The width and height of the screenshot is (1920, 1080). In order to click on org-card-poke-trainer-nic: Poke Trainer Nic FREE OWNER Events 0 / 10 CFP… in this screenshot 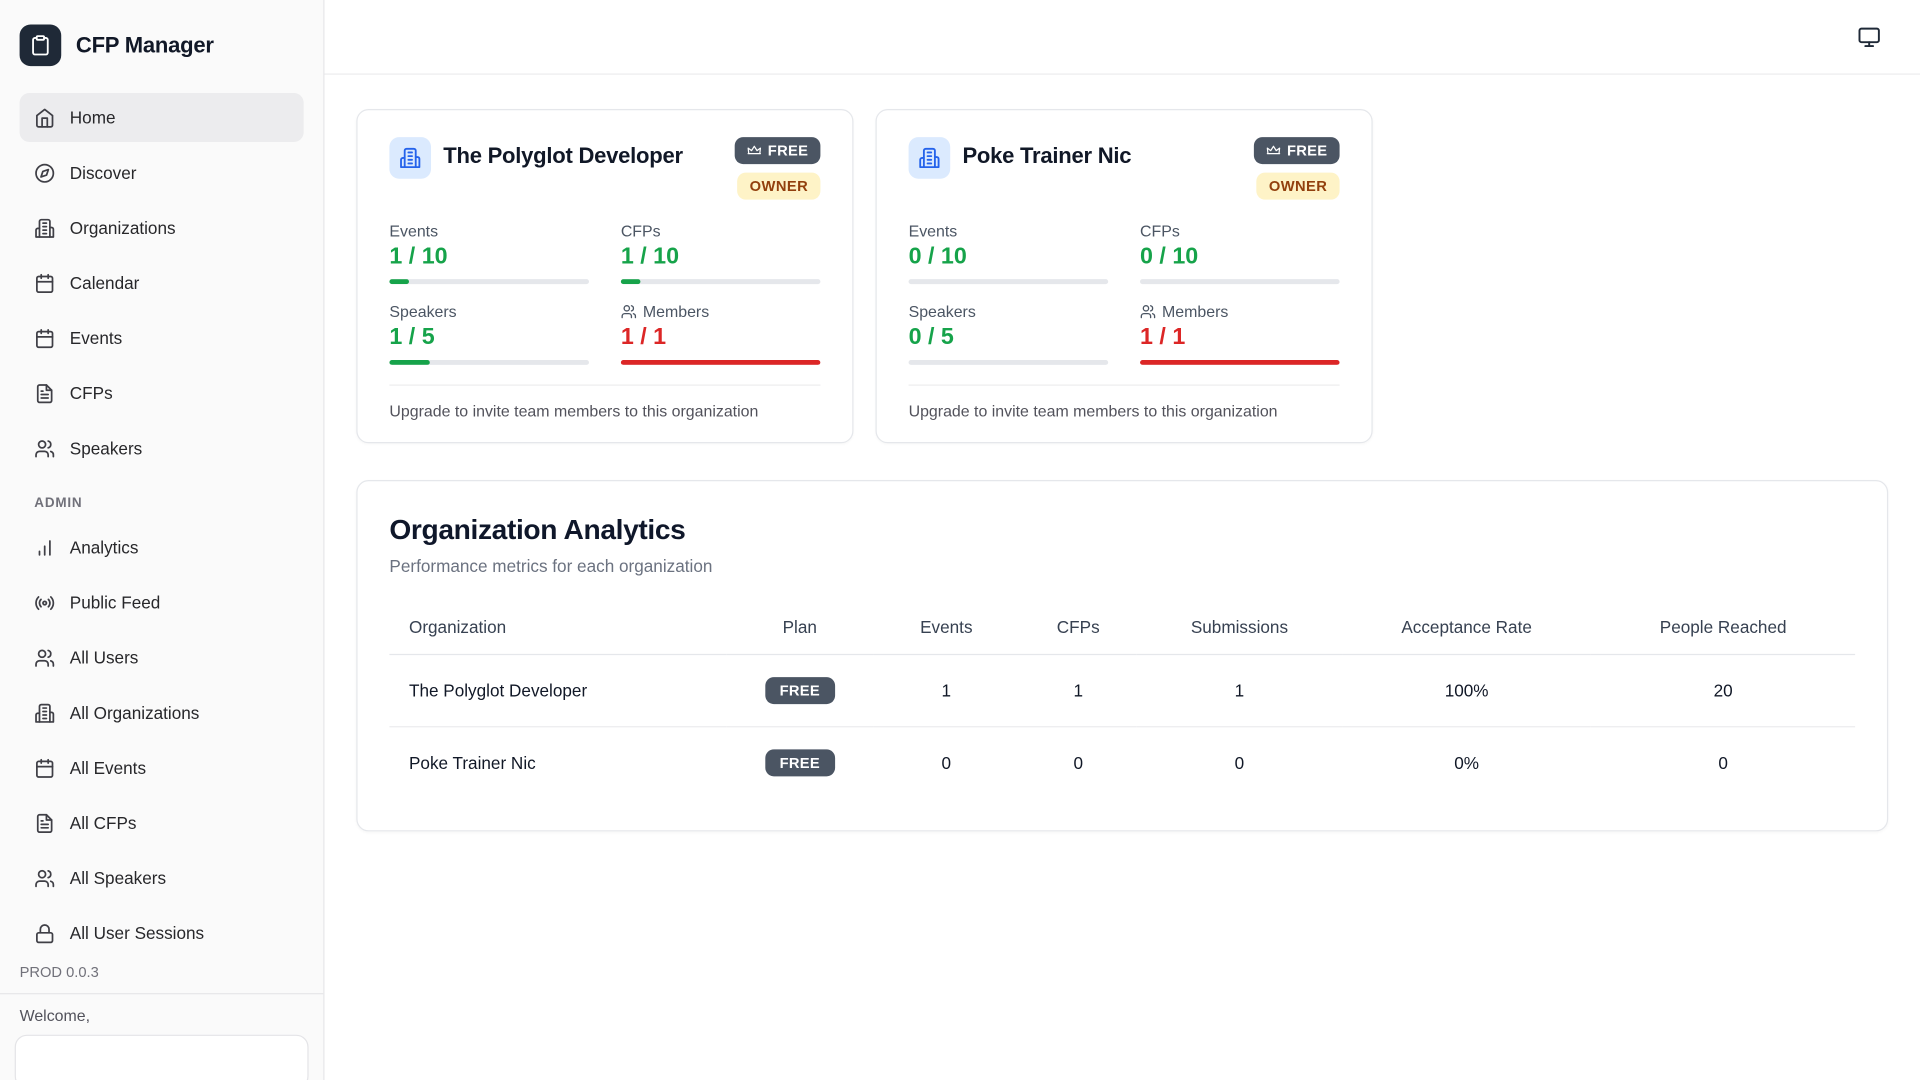, I will do `click(1124, 276)`.